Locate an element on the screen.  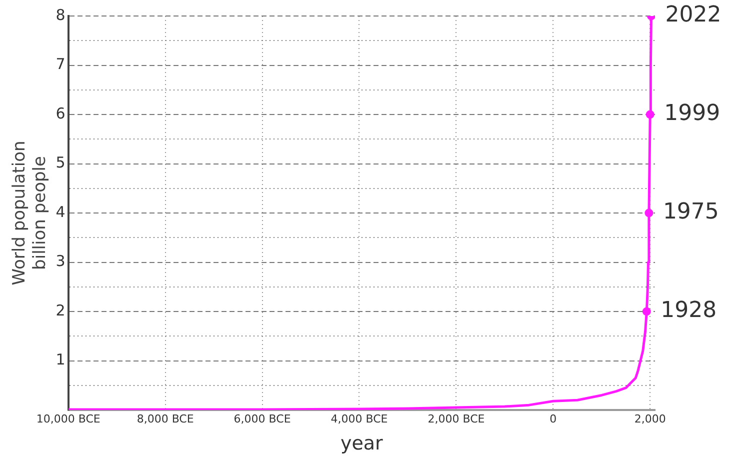
x-tick-label: 8,000 BCE is located at coordinates (165, 419).